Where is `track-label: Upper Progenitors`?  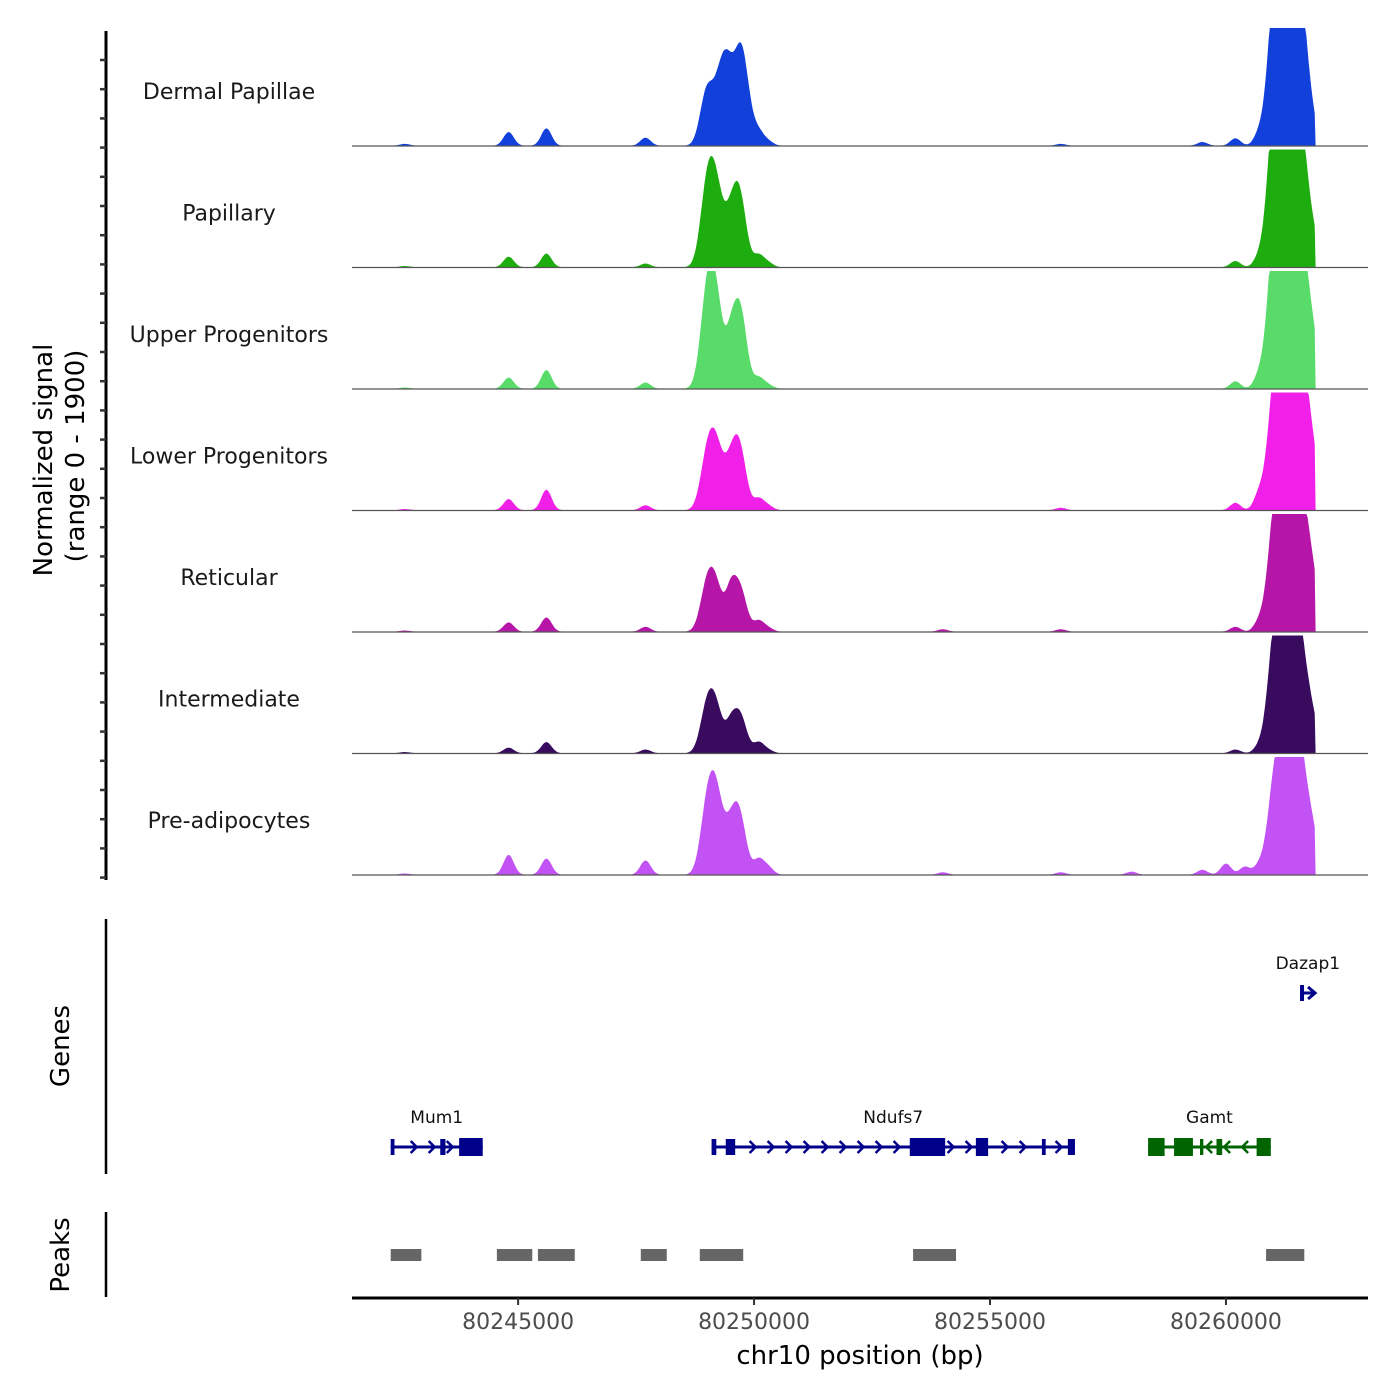
track-label: Upper Progenitors is located at coordinates (229, 335).